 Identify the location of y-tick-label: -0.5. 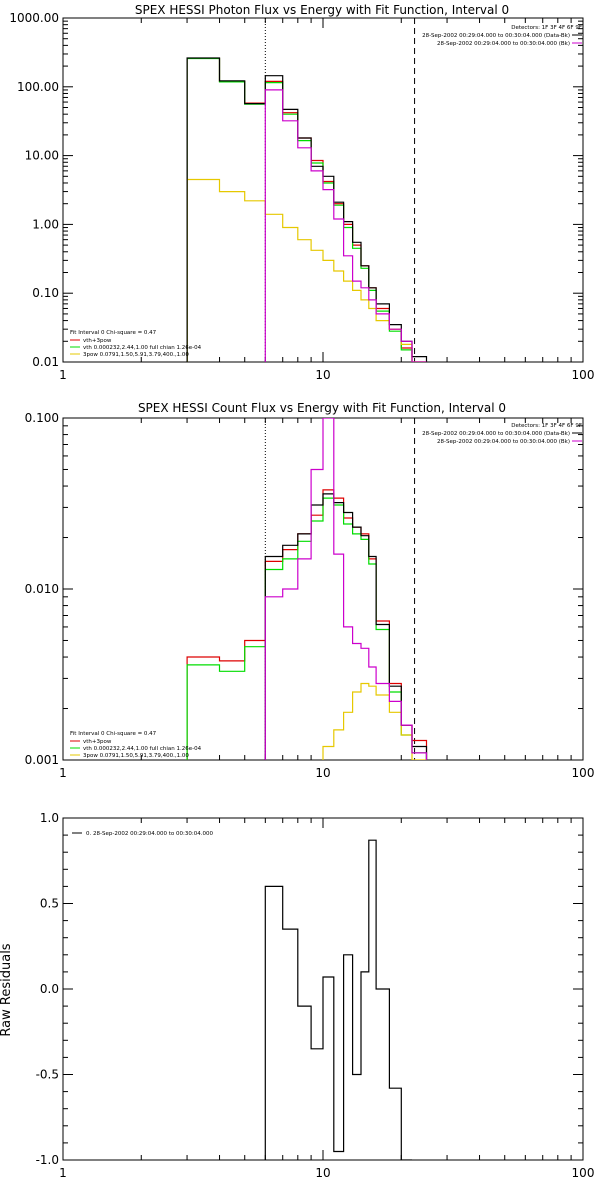
(47, 1075).